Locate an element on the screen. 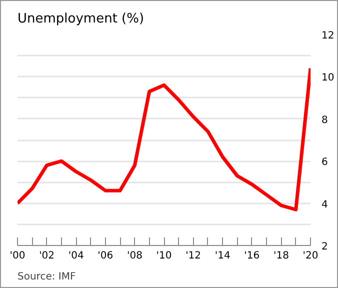  y-tick-label: 4 is located at coordinates (325, 204).